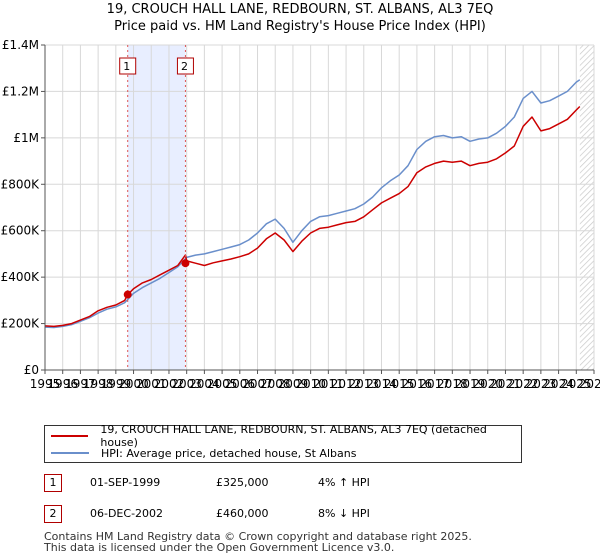 This screenshot has height=560, width=600. I want to click on x-tick-label: 2018, so click(452, 384).